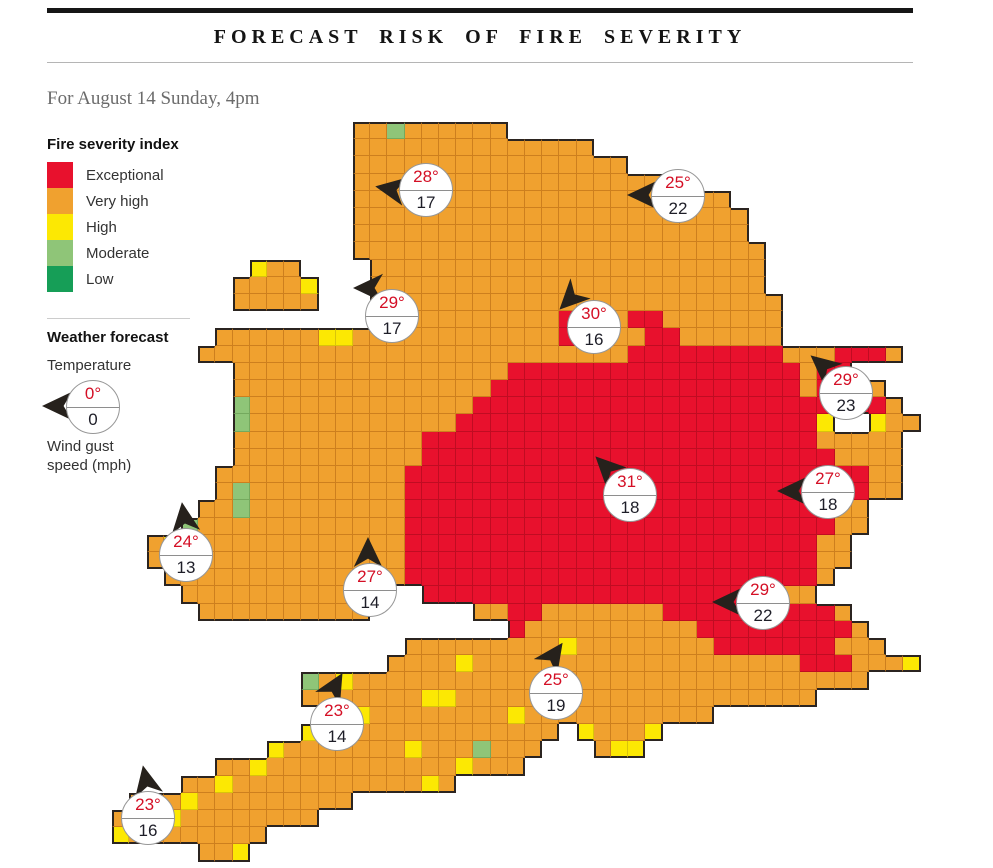 The image size is (993, 868). What do you see at coordinates (556, 706) in the screenshot?
I see `wind-gust-value: 19` at bounding box center [556, 706].